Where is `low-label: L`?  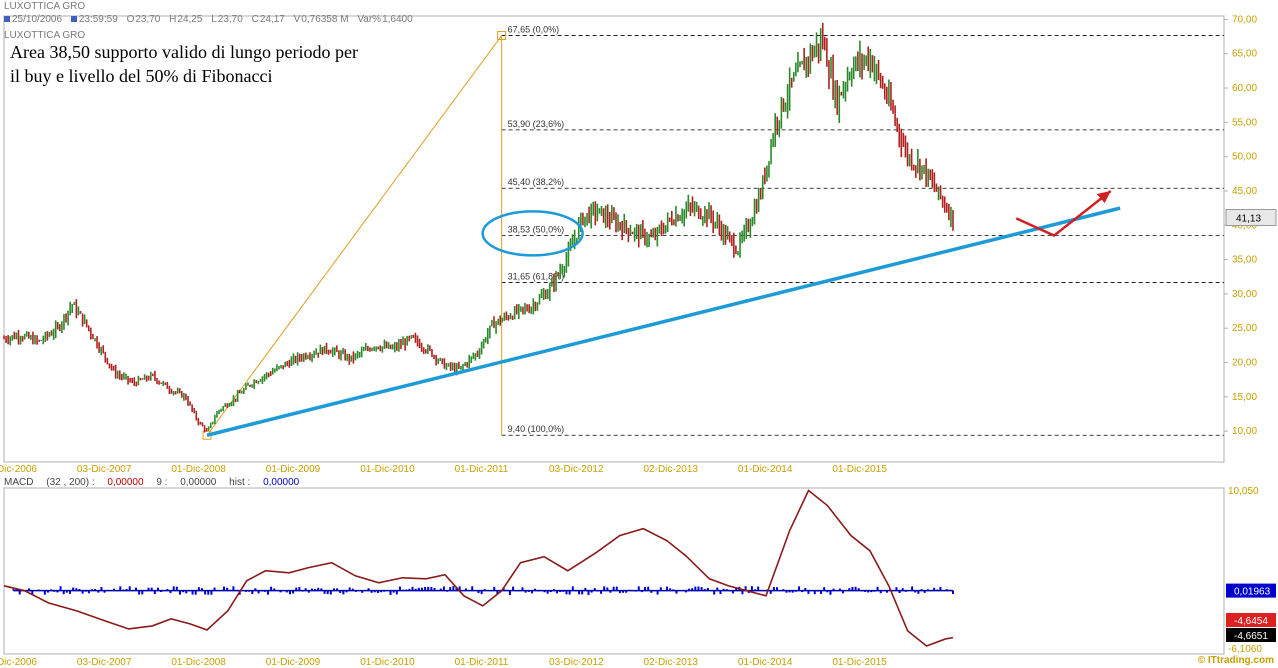
low-label: L is located at coordinates (214, 19).